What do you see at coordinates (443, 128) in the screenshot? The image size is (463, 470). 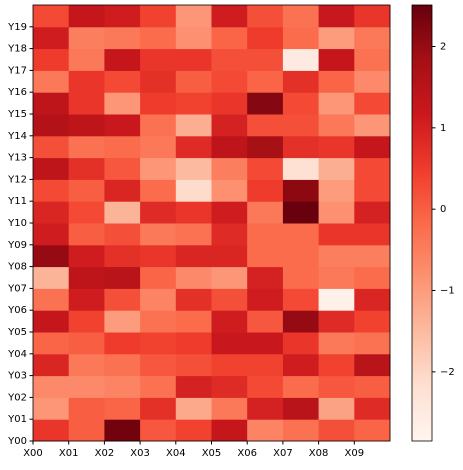 I see `colorbar-tick-label: 1` at bounding box center [443, 128].